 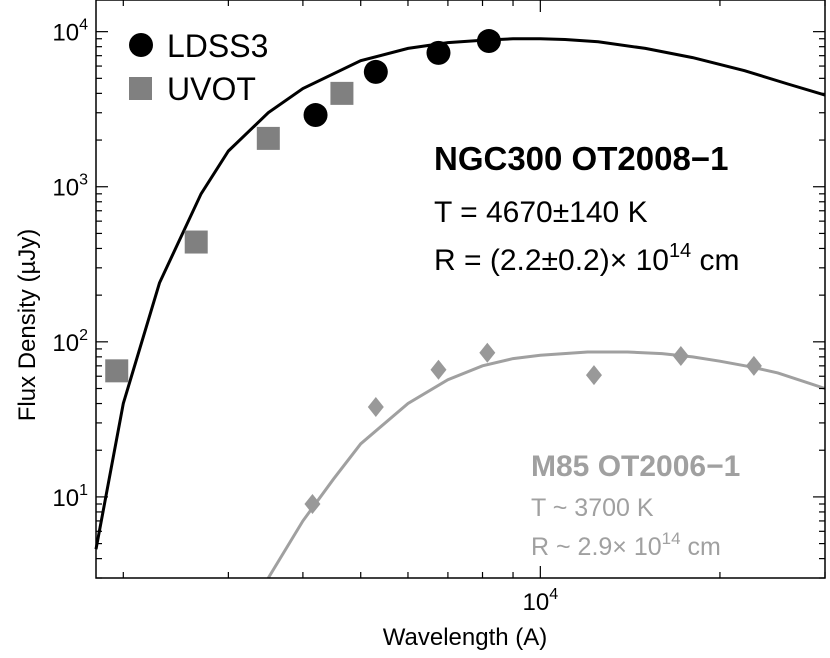 I want to click on y-tick-label-10000: 10⁴, so click(x=70, y=32).